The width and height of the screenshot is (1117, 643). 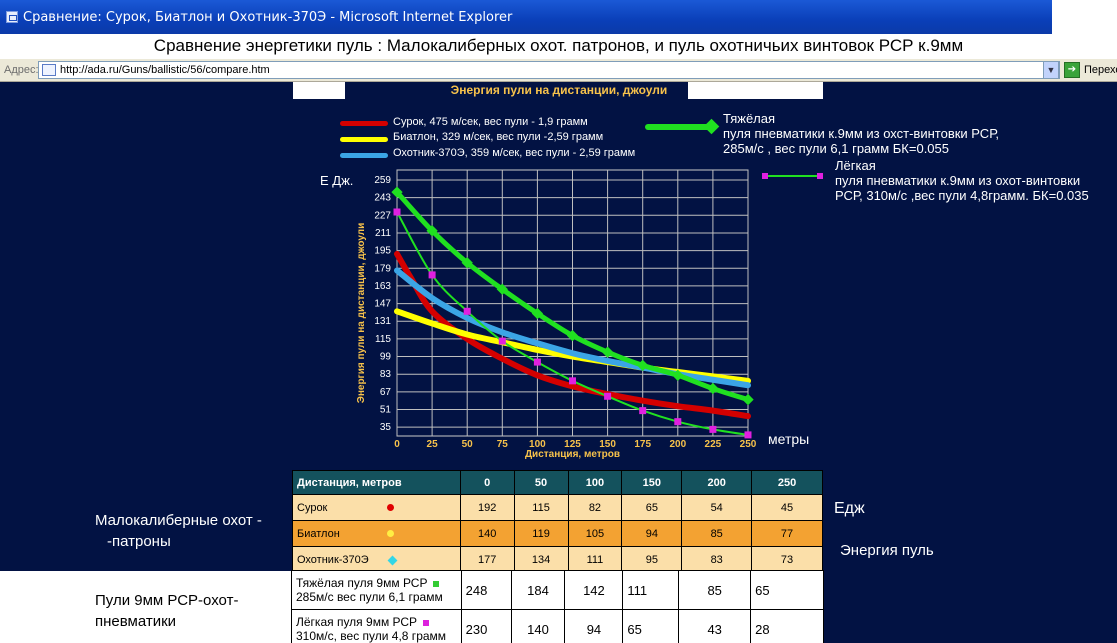 What do you see at coordinates (468, 444) in the screenshot?
I see `x-tick-label: 50` at bounding box center [468, 444].